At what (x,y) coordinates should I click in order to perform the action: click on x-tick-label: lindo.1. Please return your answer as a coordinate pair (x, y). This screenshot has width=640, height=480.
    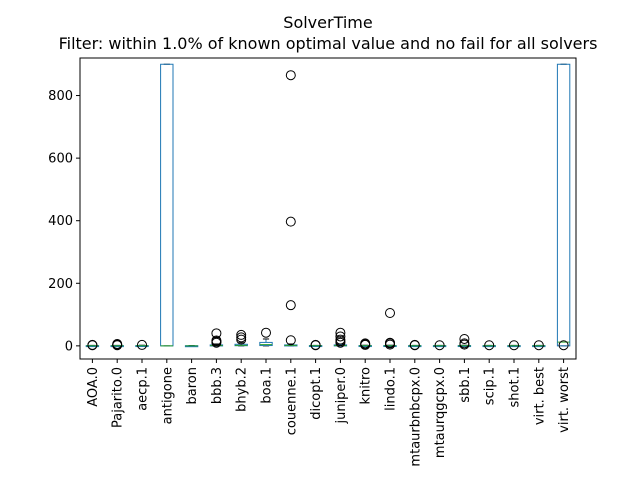
    Looking at the image, I should click on (391, 389).